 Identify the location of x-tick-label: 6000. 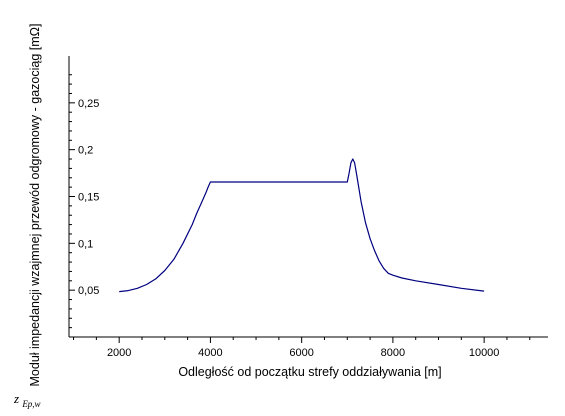
(301, 353).